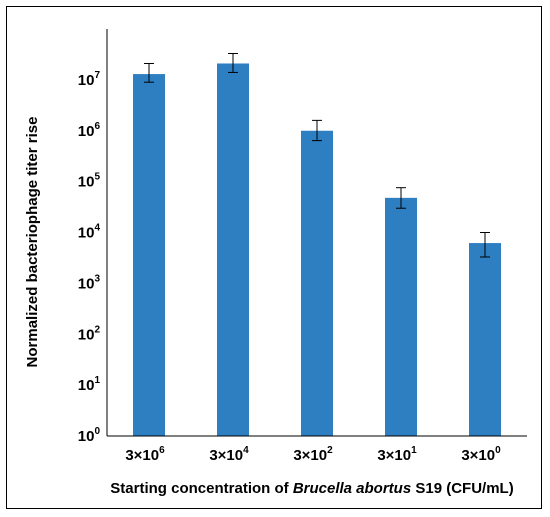 The width and height of the screenshot is (550, 517). What do you see at coordinates (89, 130) in the screenshot?
I see `y-tick-label: 10⁶` at bounding box center [89, 130].